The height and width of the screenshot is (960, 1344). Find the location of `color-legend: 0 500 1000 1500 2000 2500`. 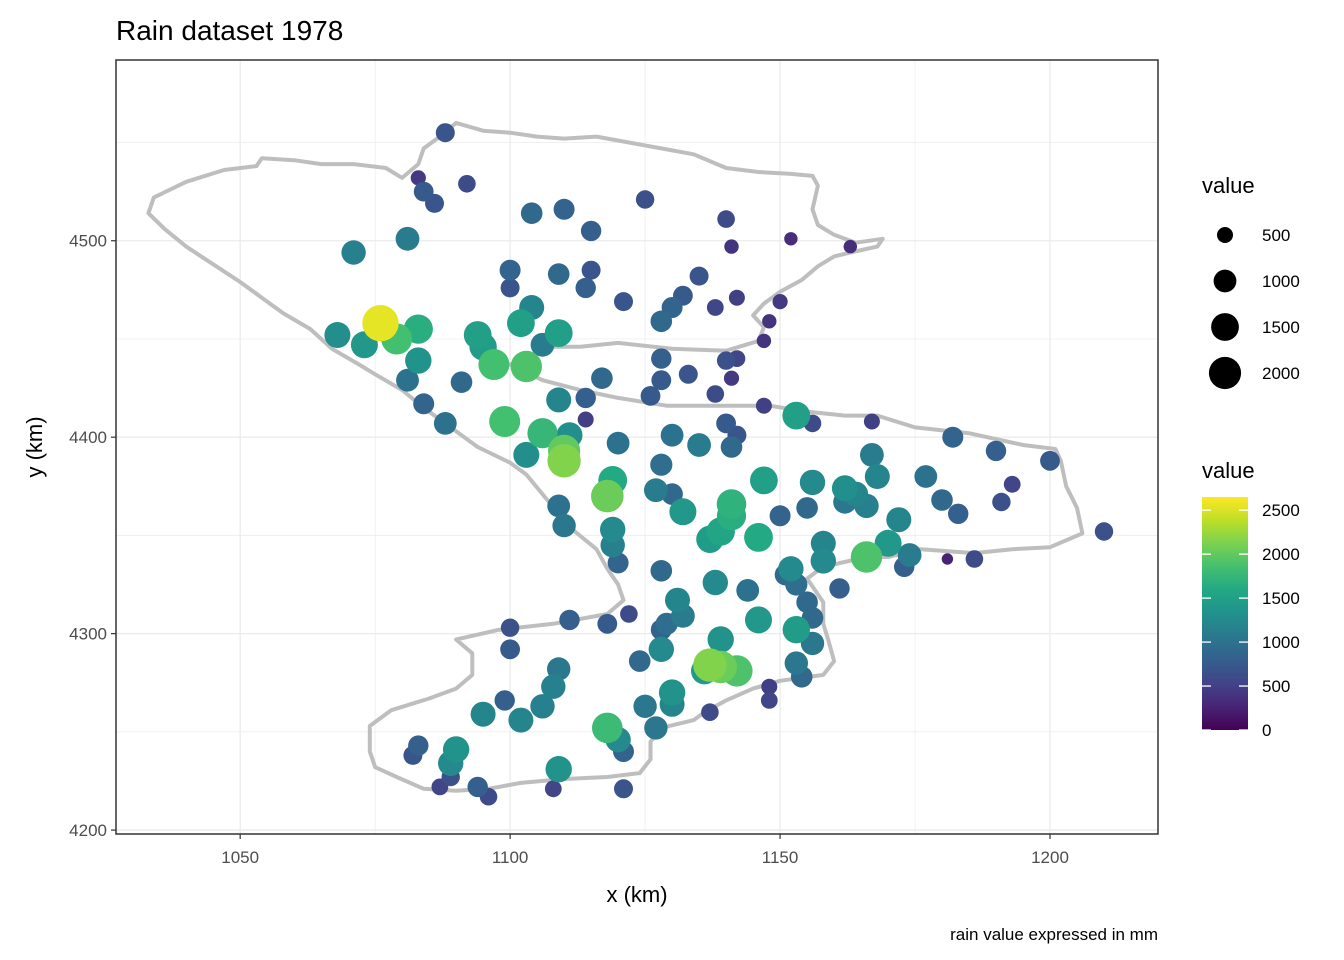

color-legend: 0 500 1000 1500 2000 2500 is located at coordinates (1251, 620).